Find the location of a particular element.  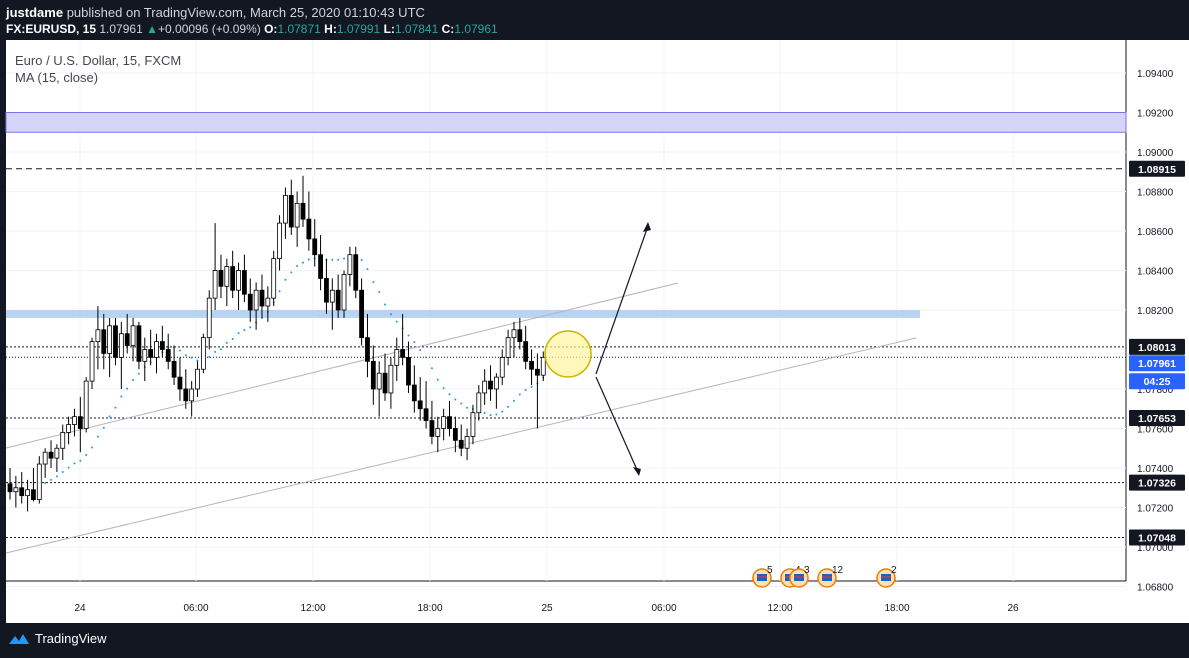

svg-text: 3 is located at coordinates (807, 570).